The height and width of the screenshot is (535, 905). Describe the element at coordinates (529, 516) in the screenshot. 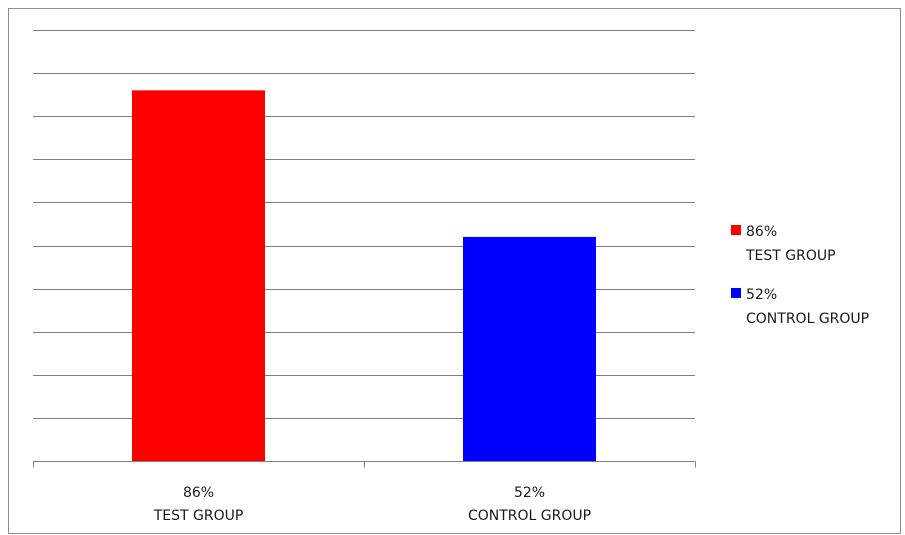

I see `x-tick-label-name: CONTROL GROUP` at that location.